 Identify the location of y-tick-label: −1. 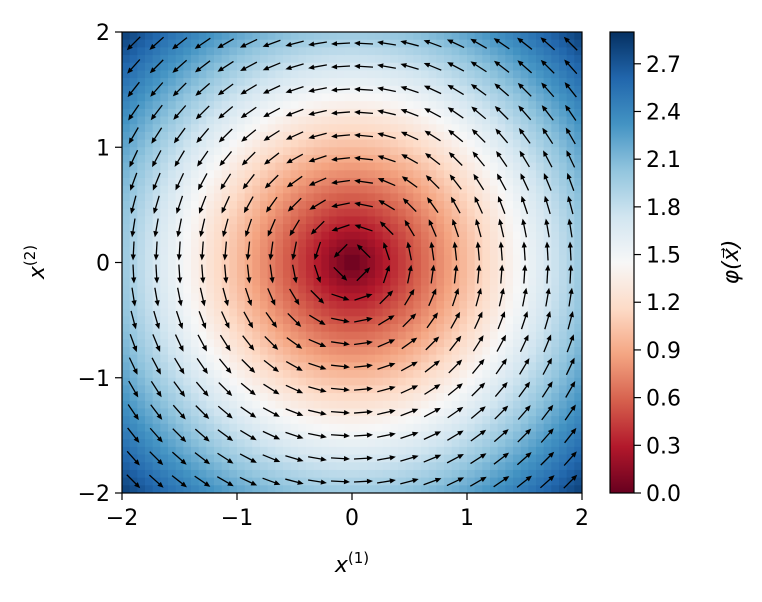
(94, 379).